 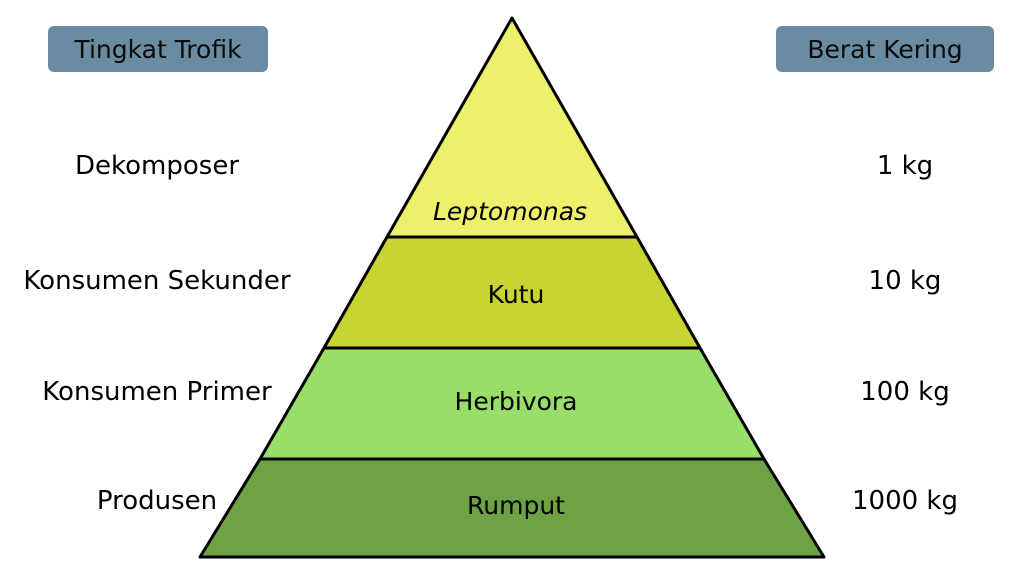 I want to click on trophic-label-primary-consumer: Konsumen Primer, so click(x=157, y=392).